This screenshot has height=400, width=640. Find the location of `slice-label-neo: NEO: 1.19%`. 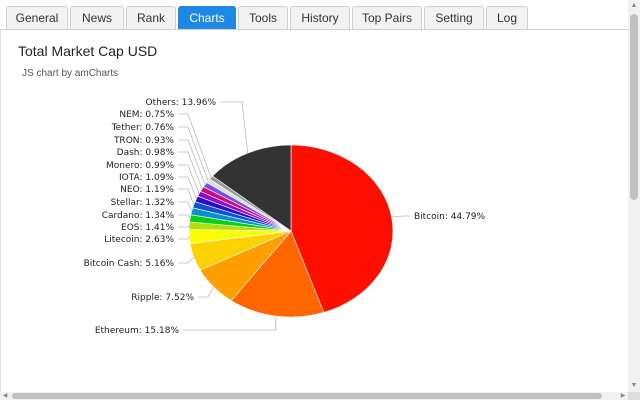

slice-label-neo: NEO: 1.19% is located at coordinates (147, 190).